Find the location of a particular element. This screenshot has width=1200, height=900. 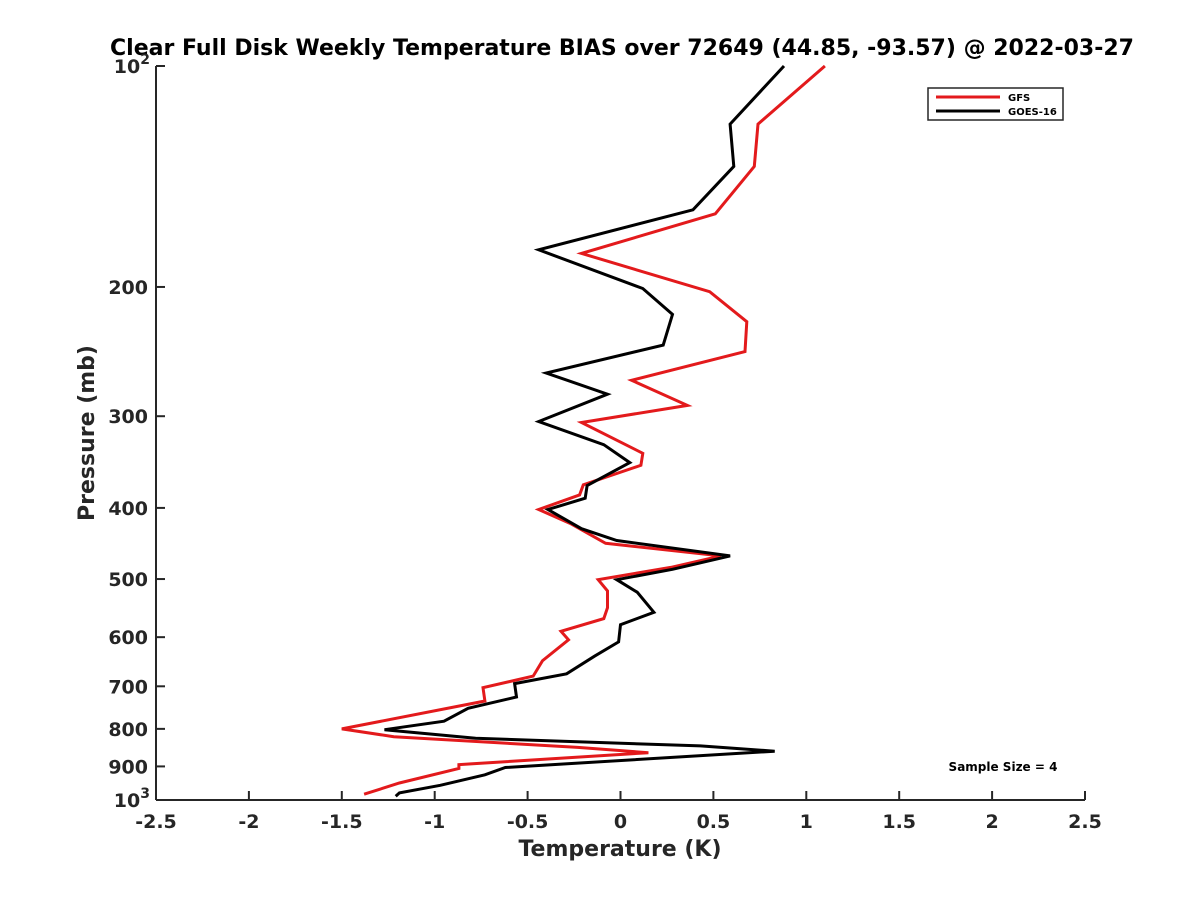

x-tick-label: 1 is located at coordinates (806, 822).